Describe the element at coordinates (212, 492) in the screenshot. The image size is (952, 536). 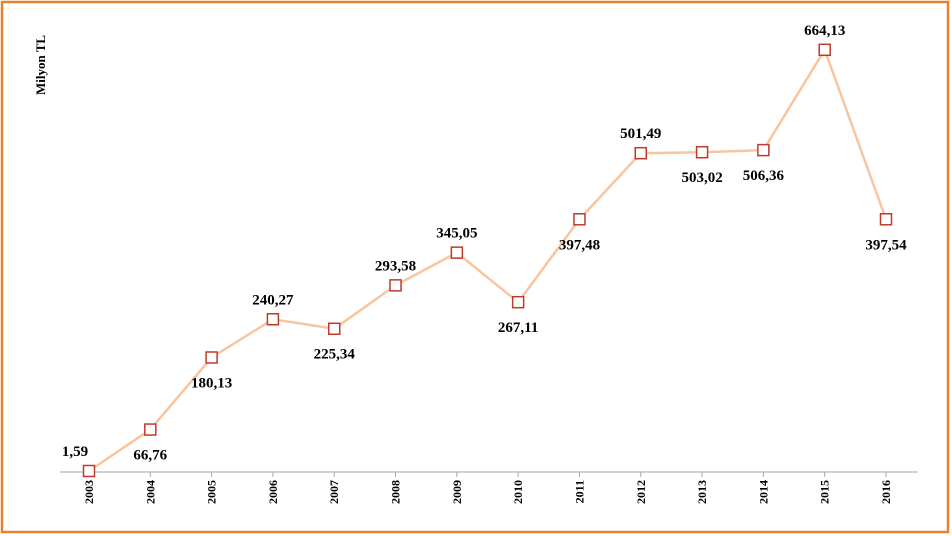
I see `x-tick-label: 2005` at that location.